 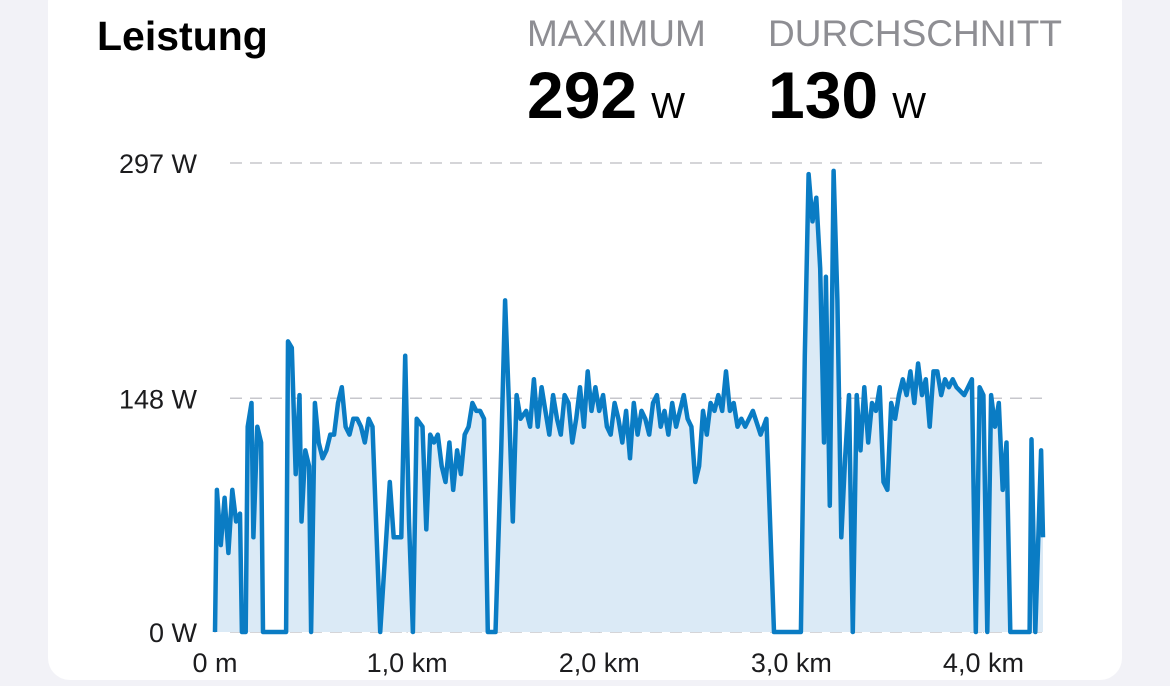 What do you see at coordinates (158, 164) in the screenshot?
I see `y-tick-label: 297 W` at bounding box center [158, 164].